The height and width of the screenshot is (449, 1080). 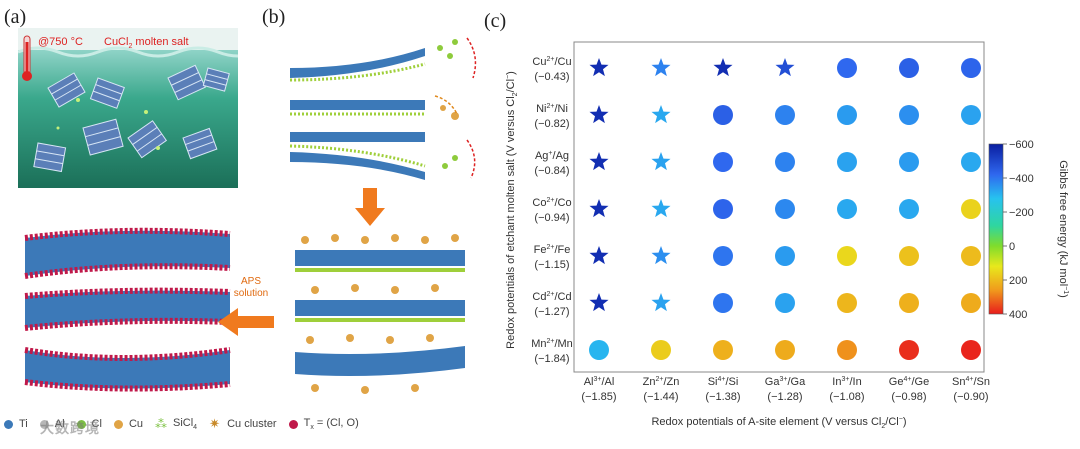 What do you see at coordinates (909, 256) in the screenshot?
I see `data-circle-r4-c5` at bounding box center [909, 256].